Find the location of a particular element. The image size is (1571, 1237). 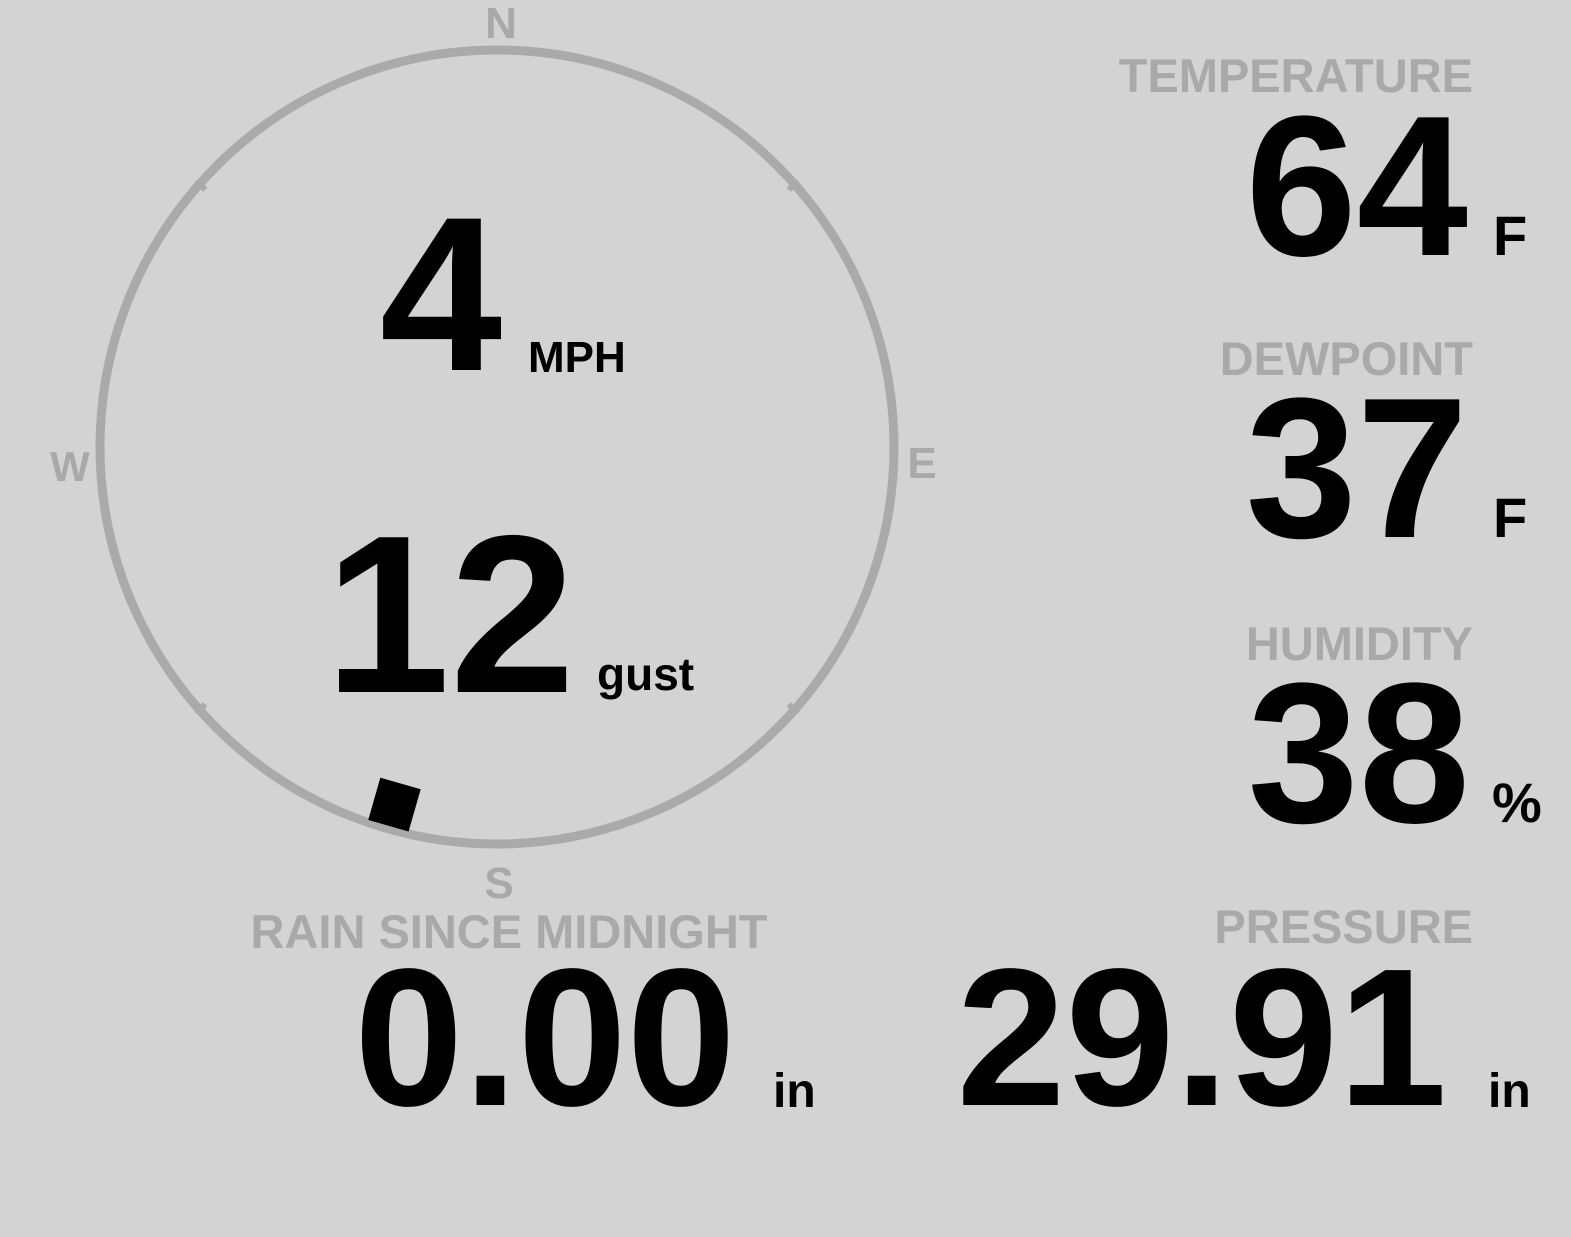

dewpoint-unit: F is located at coordinates (1510, 517).